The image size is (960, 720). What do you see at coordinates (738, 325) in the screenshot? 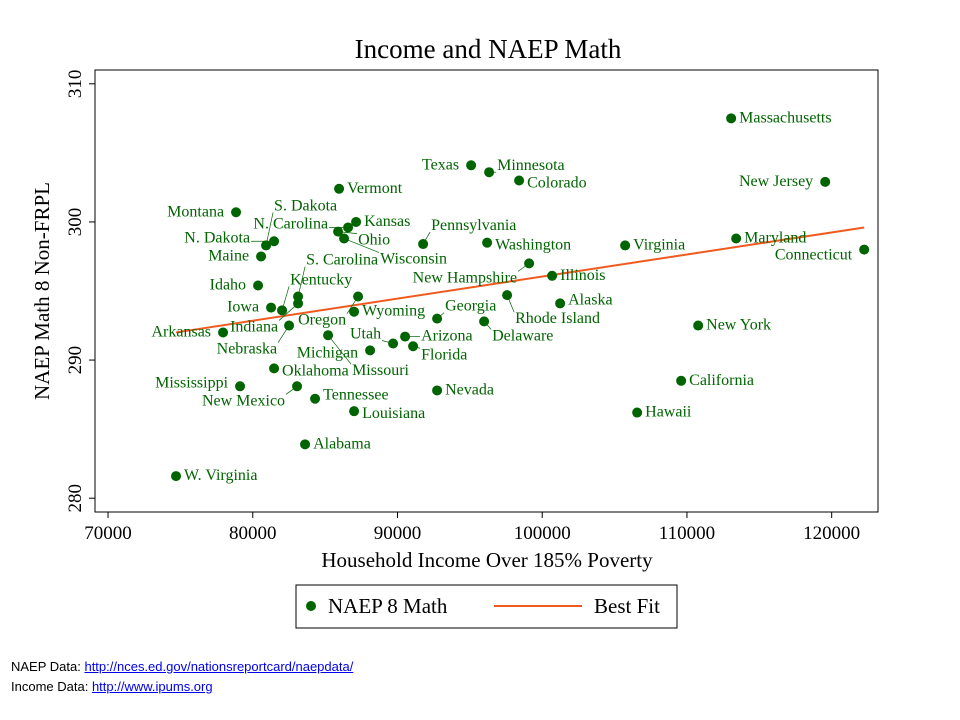
I see `data-point-label: New York` at bounding box center [738, 325].